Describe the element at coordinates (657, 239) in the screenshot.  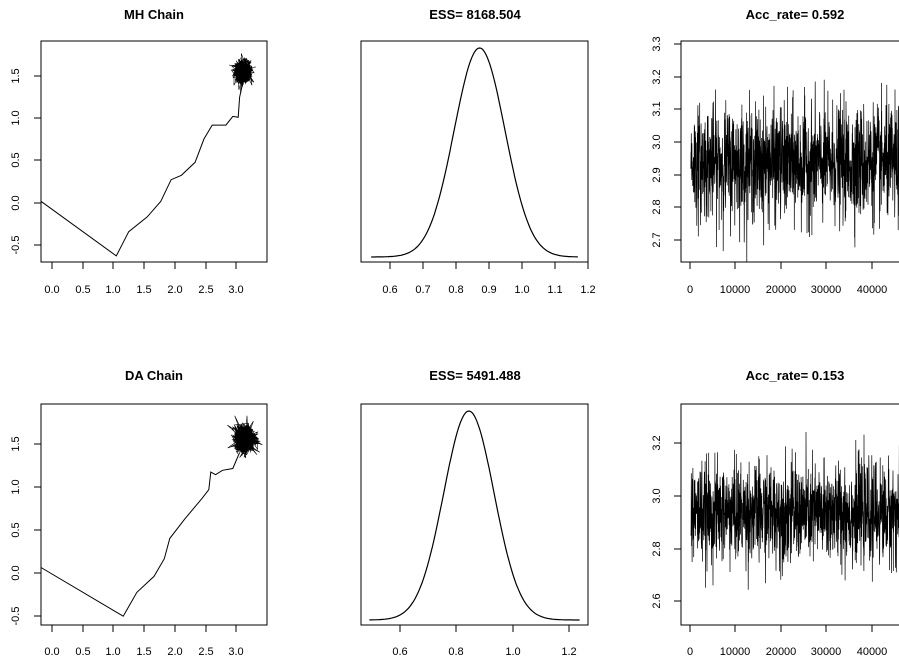
I see `y-tick-label: 2.7` at that location.